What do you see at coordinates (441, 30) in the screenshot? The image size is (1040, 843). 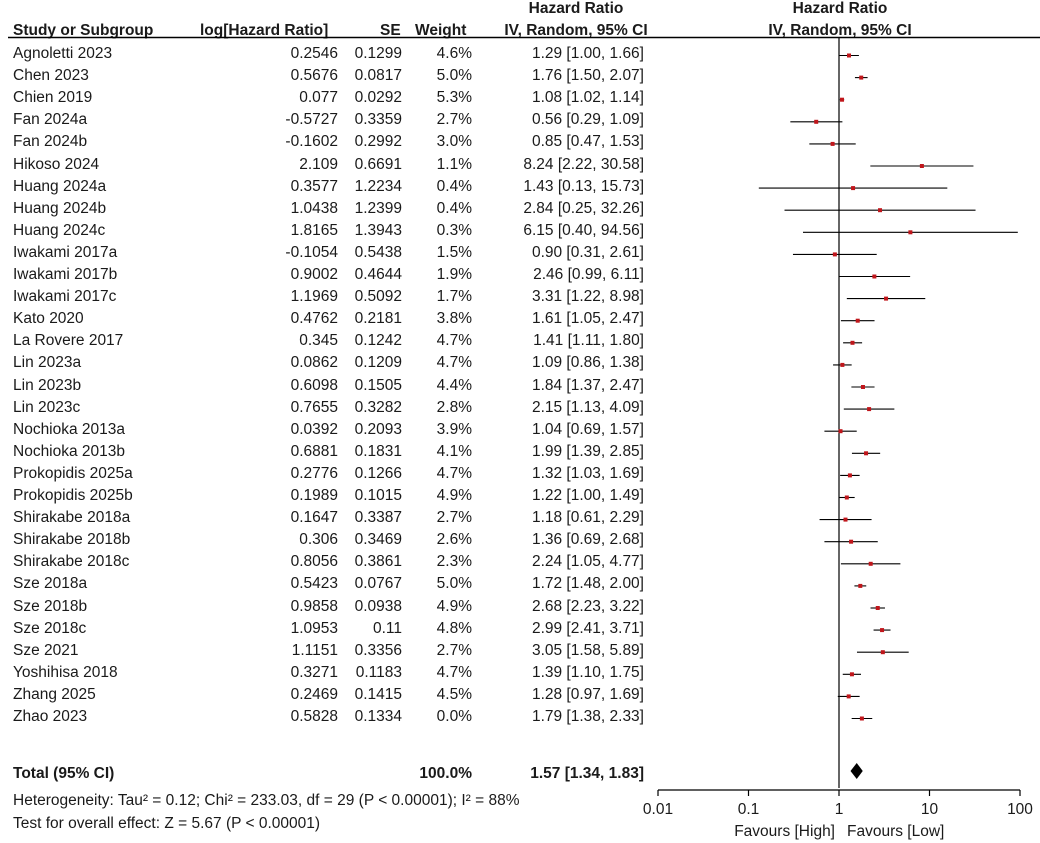 I see `col-header-weight: Weight` at bounding box center [441, 30].